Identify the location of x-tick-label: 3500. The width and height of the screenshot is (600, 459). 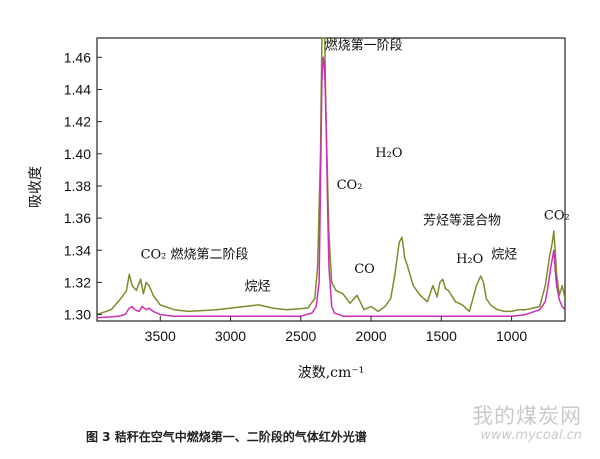
(160, 336).